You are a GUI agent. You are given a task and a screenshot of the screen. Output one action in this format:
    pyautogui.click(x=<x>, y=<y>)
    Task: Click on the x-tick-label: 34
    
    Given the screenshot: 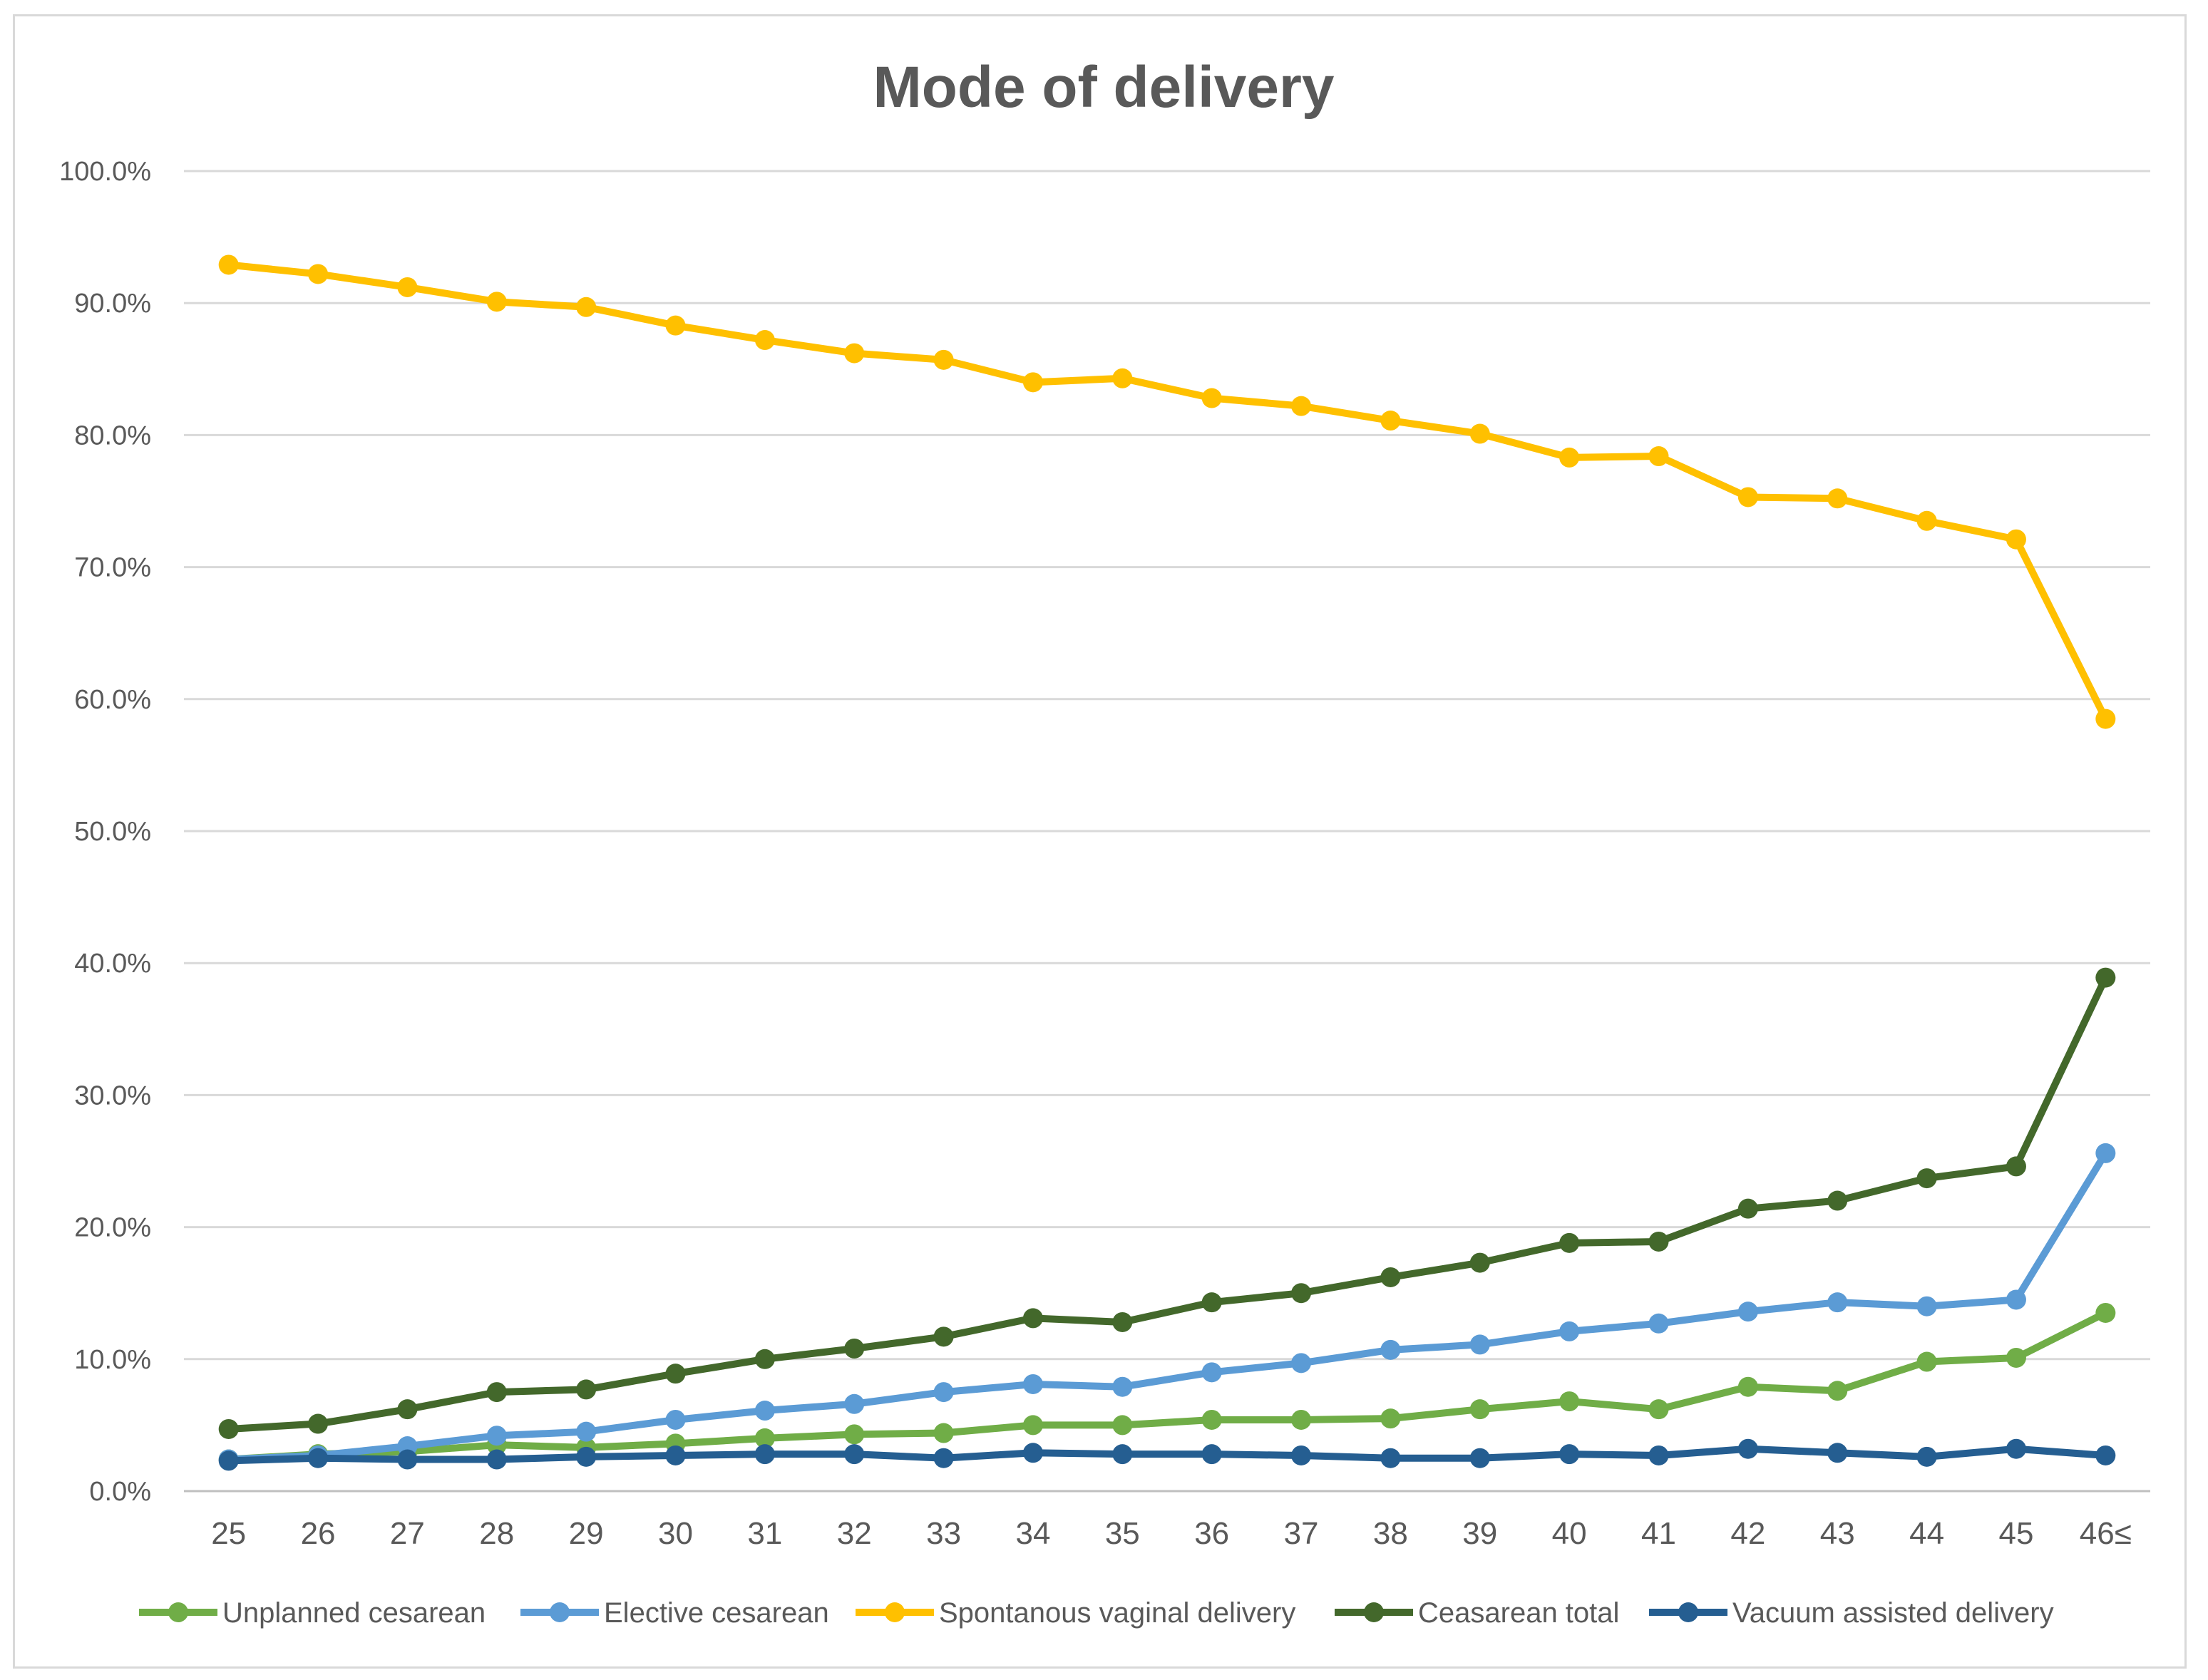 What is the action you would take?
    pyautogui.click(x=1032, y=1533)
    